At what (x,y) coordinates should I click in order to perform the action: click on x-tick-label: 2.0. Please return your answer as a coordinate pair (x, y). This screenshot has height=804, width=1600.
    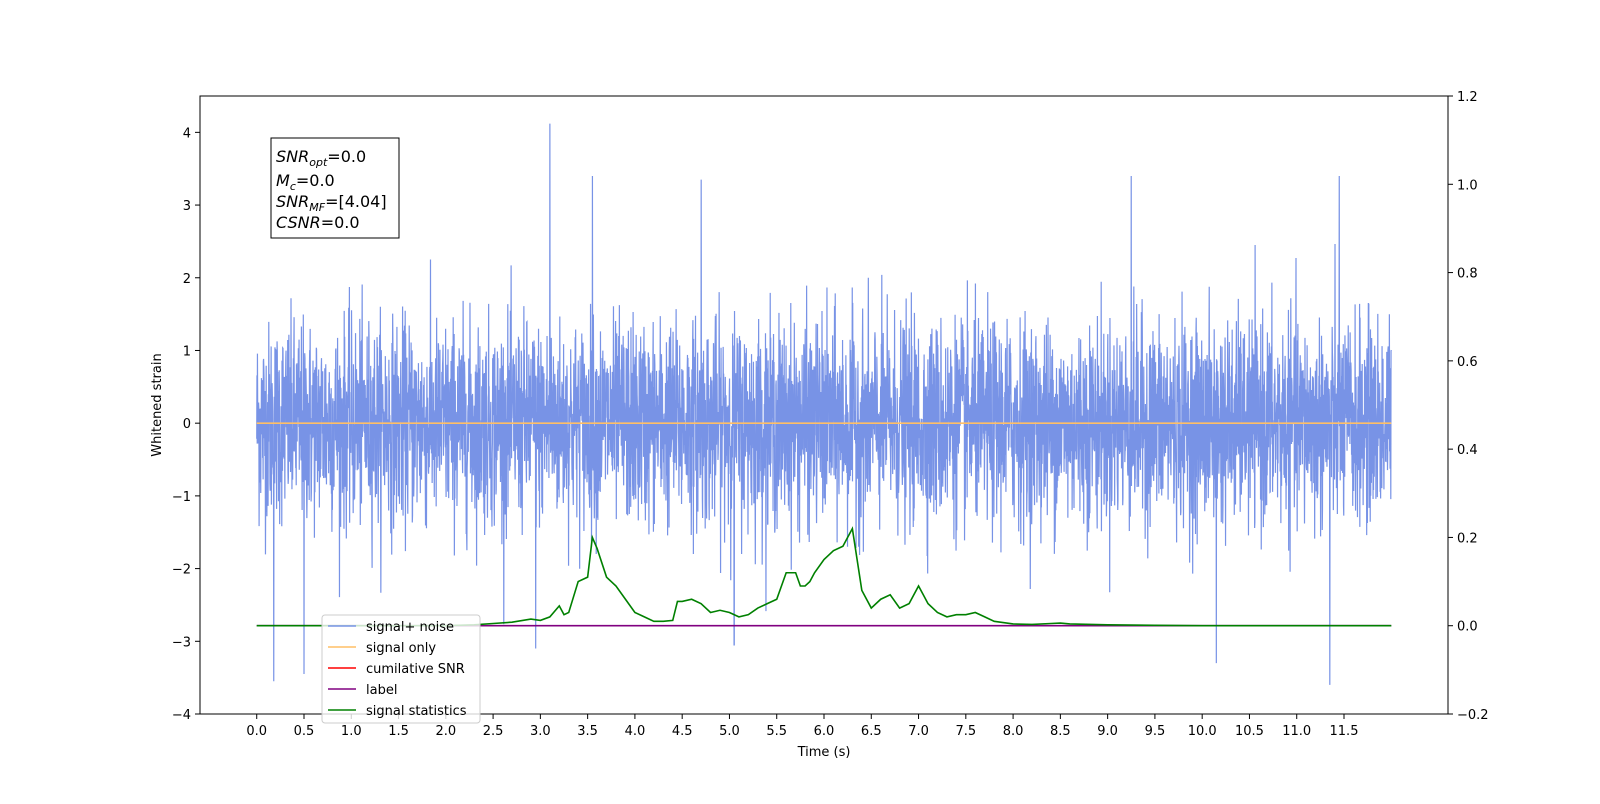
    Looking at the image, I should click on (445, 731).